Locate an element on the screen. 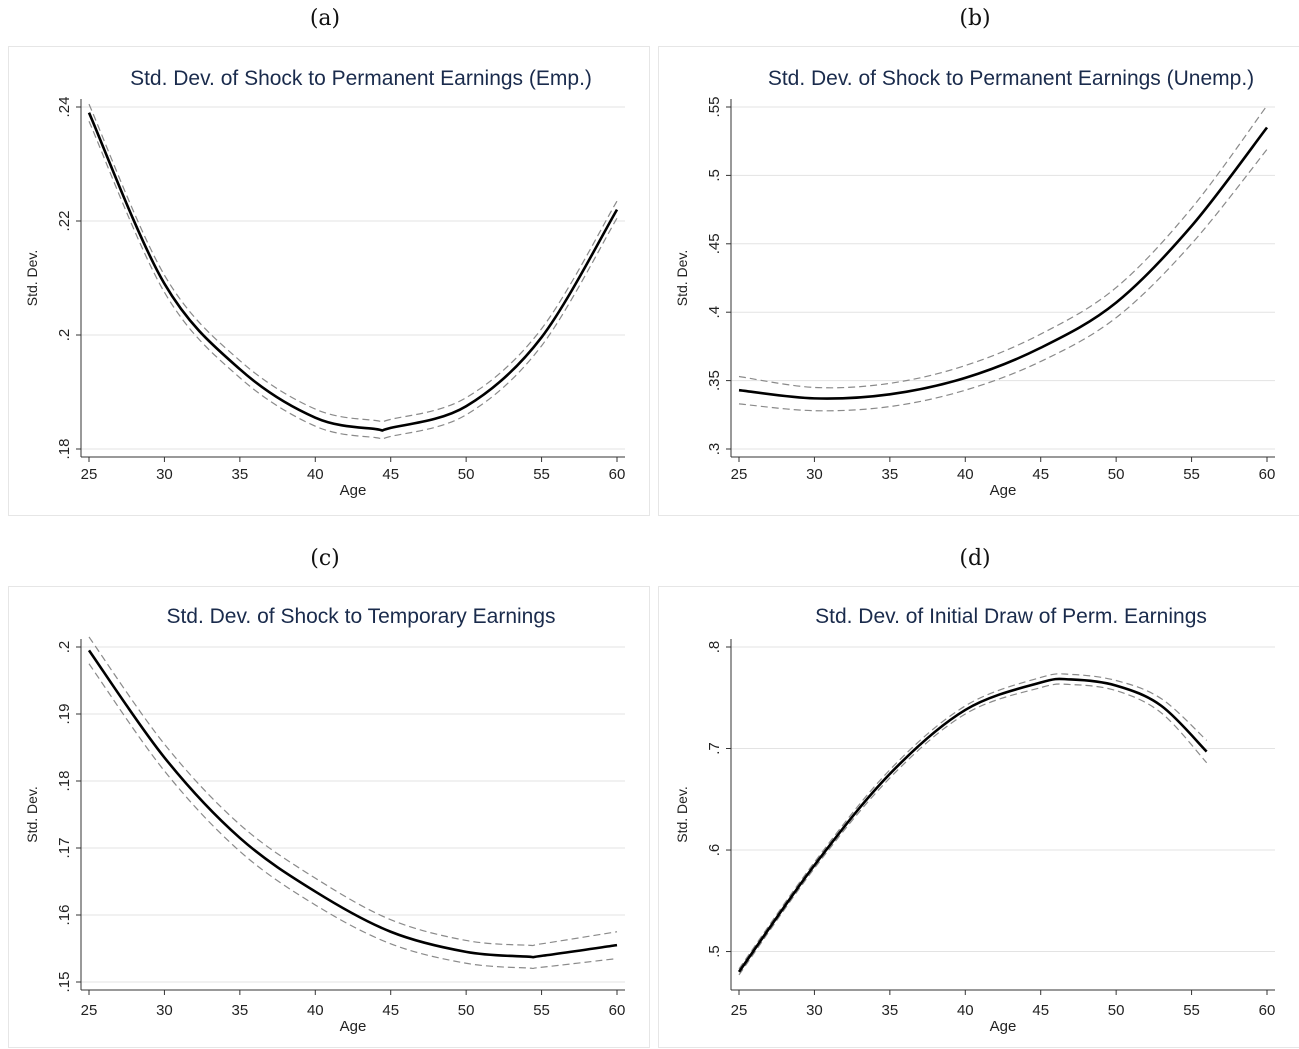 This screenshot has width=1299, height=1049. panel-label-d: (d) is located at coordinates (975, 558).